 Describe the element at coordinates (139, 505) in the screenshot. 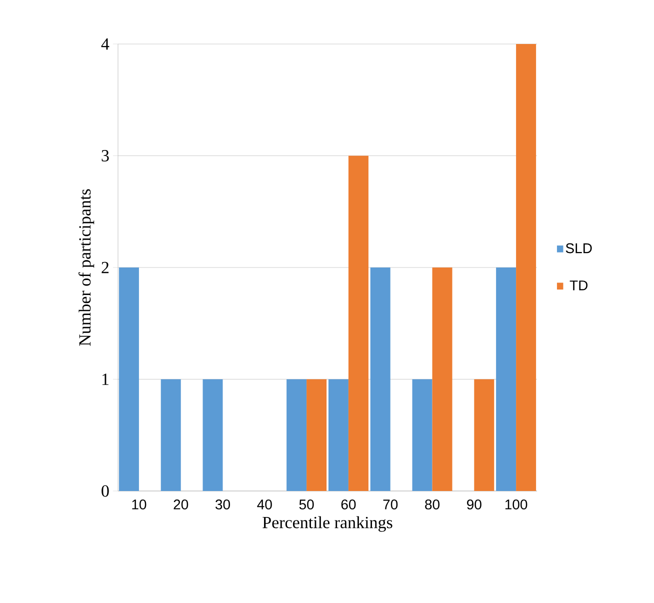

I see `x-tick-label: 10` at that location.